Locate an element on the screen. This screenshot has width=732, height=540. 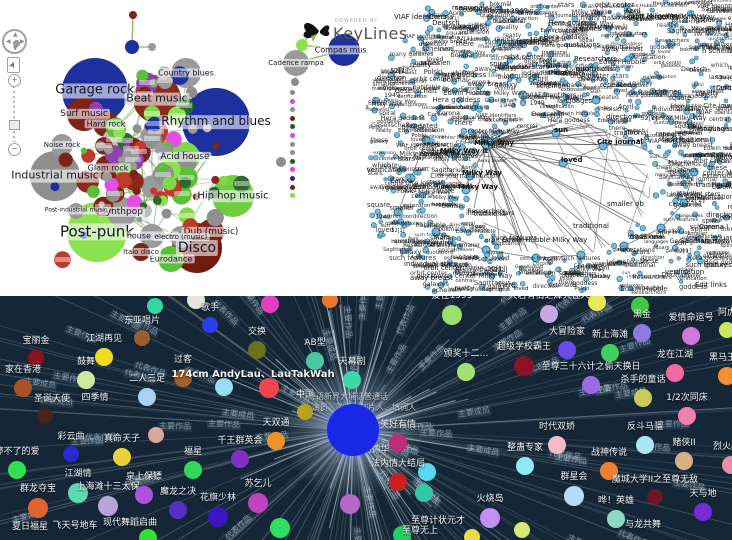
node-label: 赌侠II is located at coordinates (684, 443).